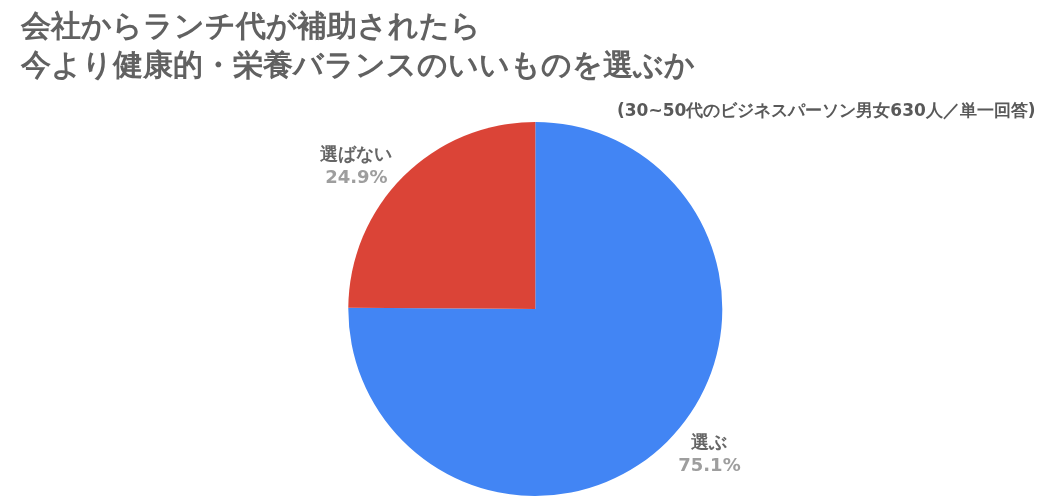 The image size is (1050, 500). What do you see at coordinates (356, 153) in the screenshot?
I see `slice-label: 選ばない` at bounding box center [356, 153].